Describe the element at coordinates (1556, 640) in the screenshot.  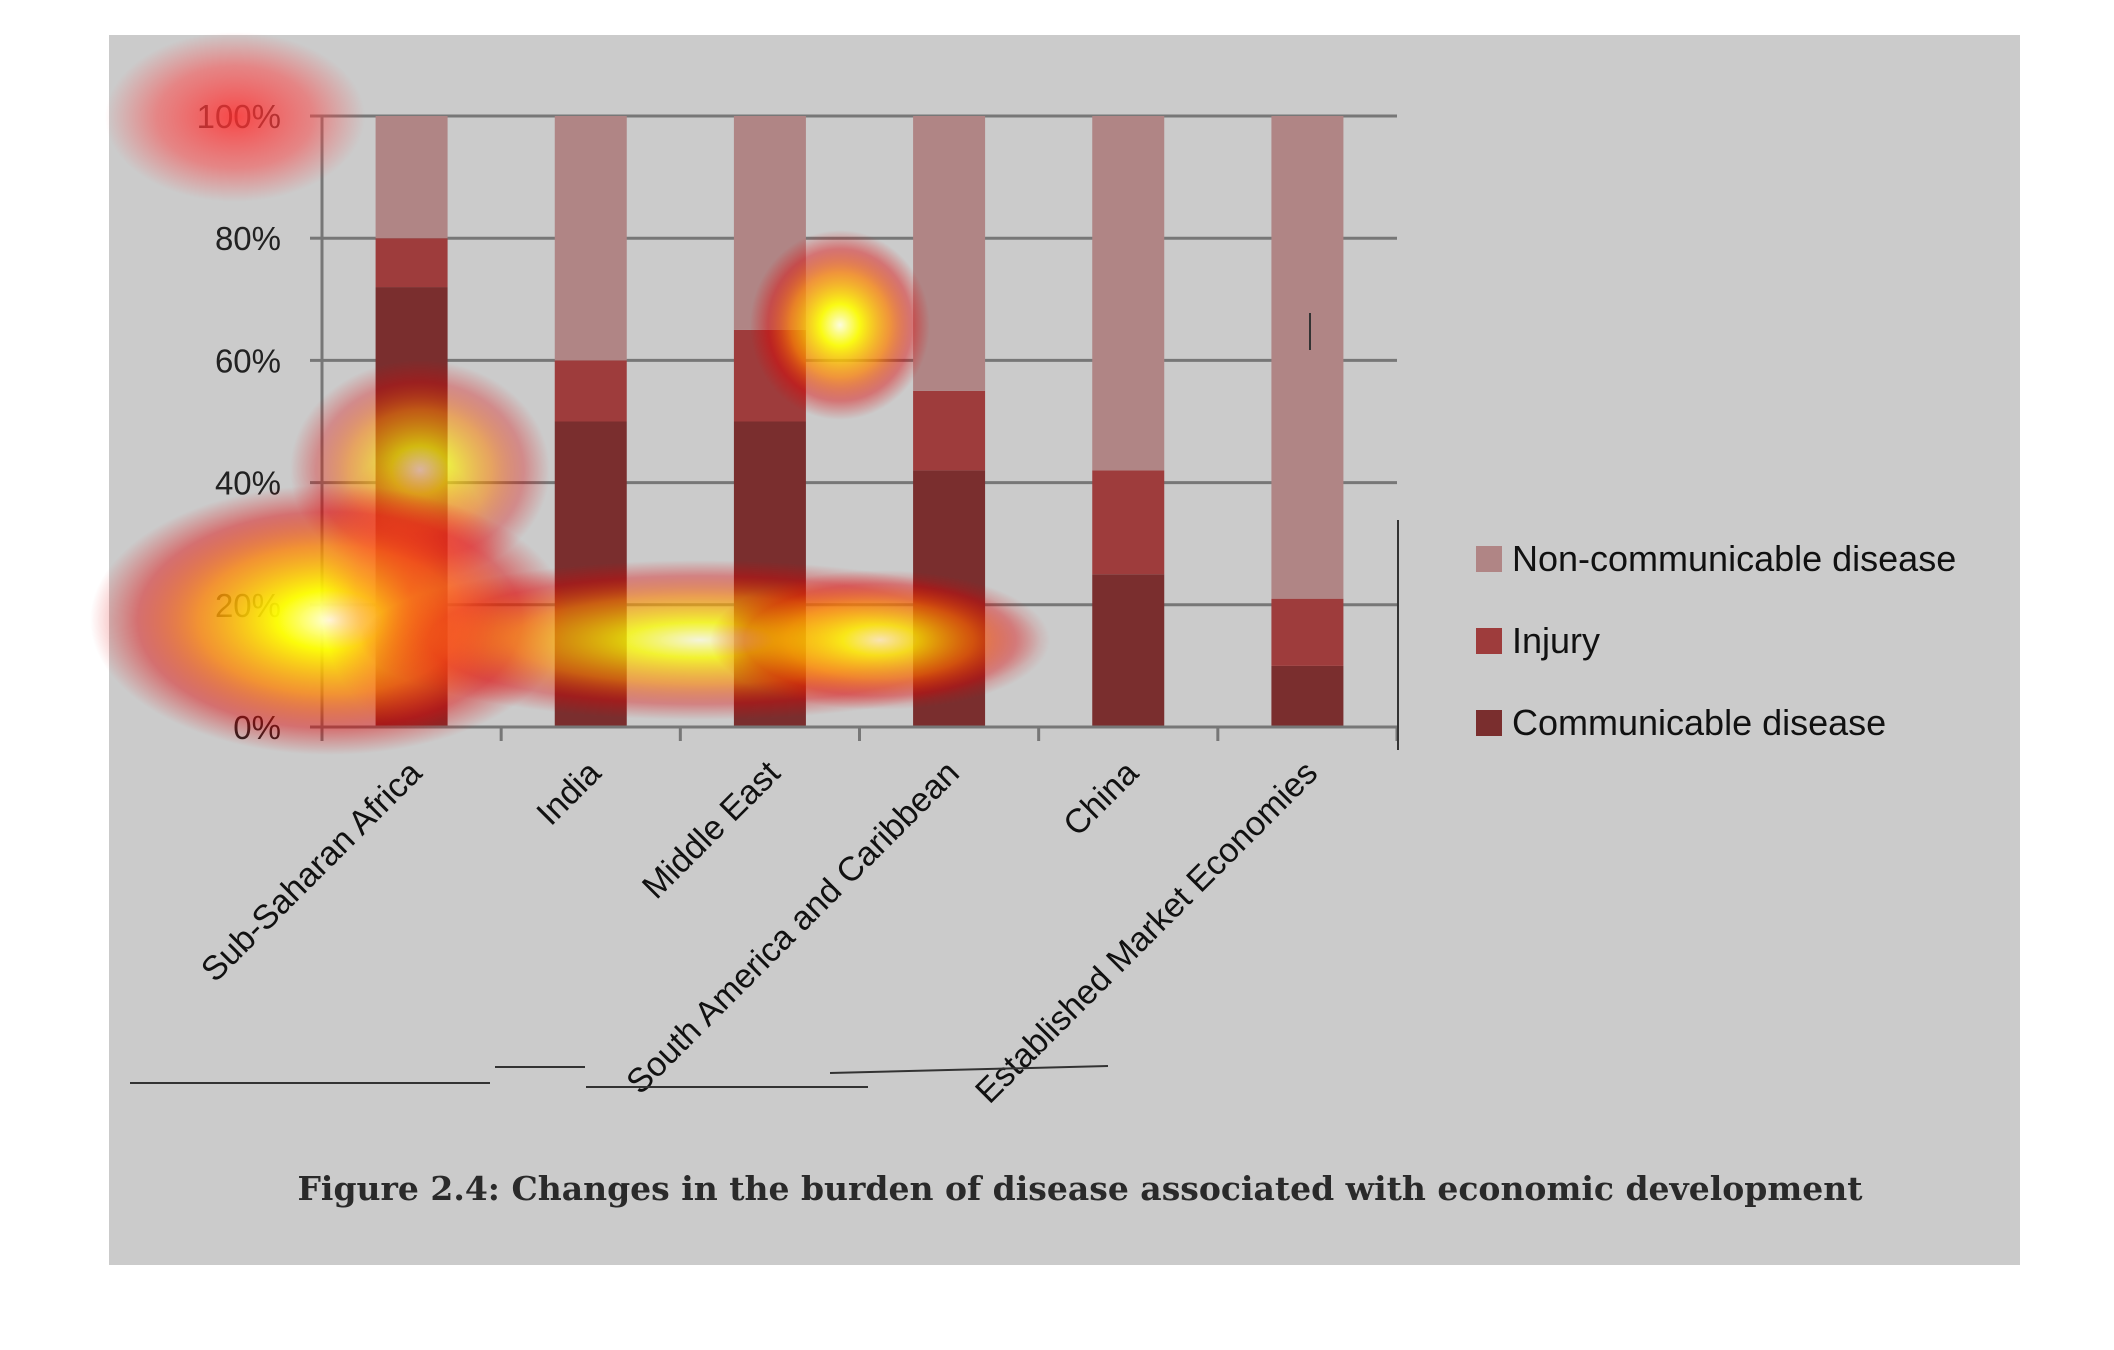
I see `legend-label: Injury` at that location.